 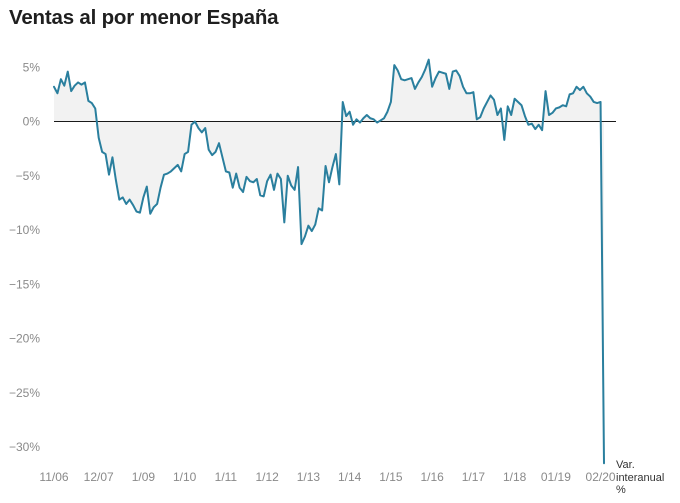 I want to click on x-tick-label: 1/12, so click(x=267, y=477).